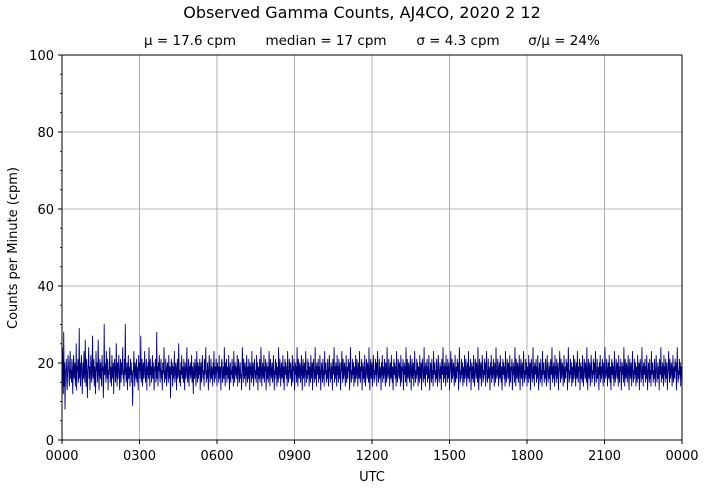 This screenshot has width=705, height=489. I want to click on stat-sigma: σ = 4.3 cpm, so click(457, 41).